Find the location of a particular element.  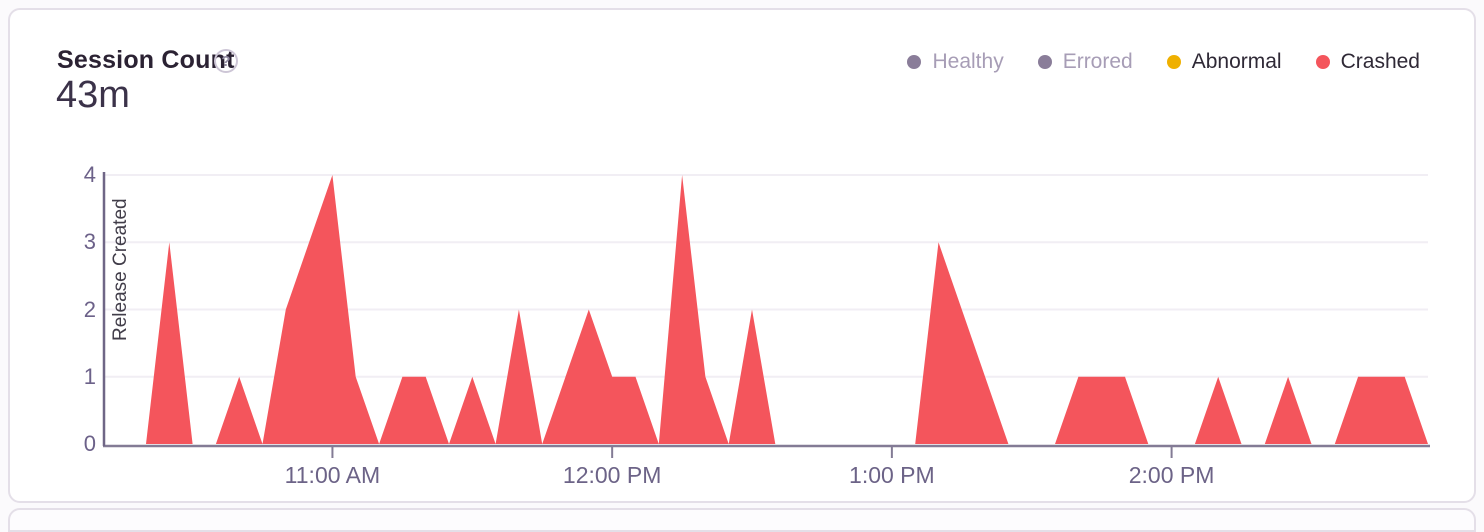

card-title: Session Count is located at coordinates (146, 60).